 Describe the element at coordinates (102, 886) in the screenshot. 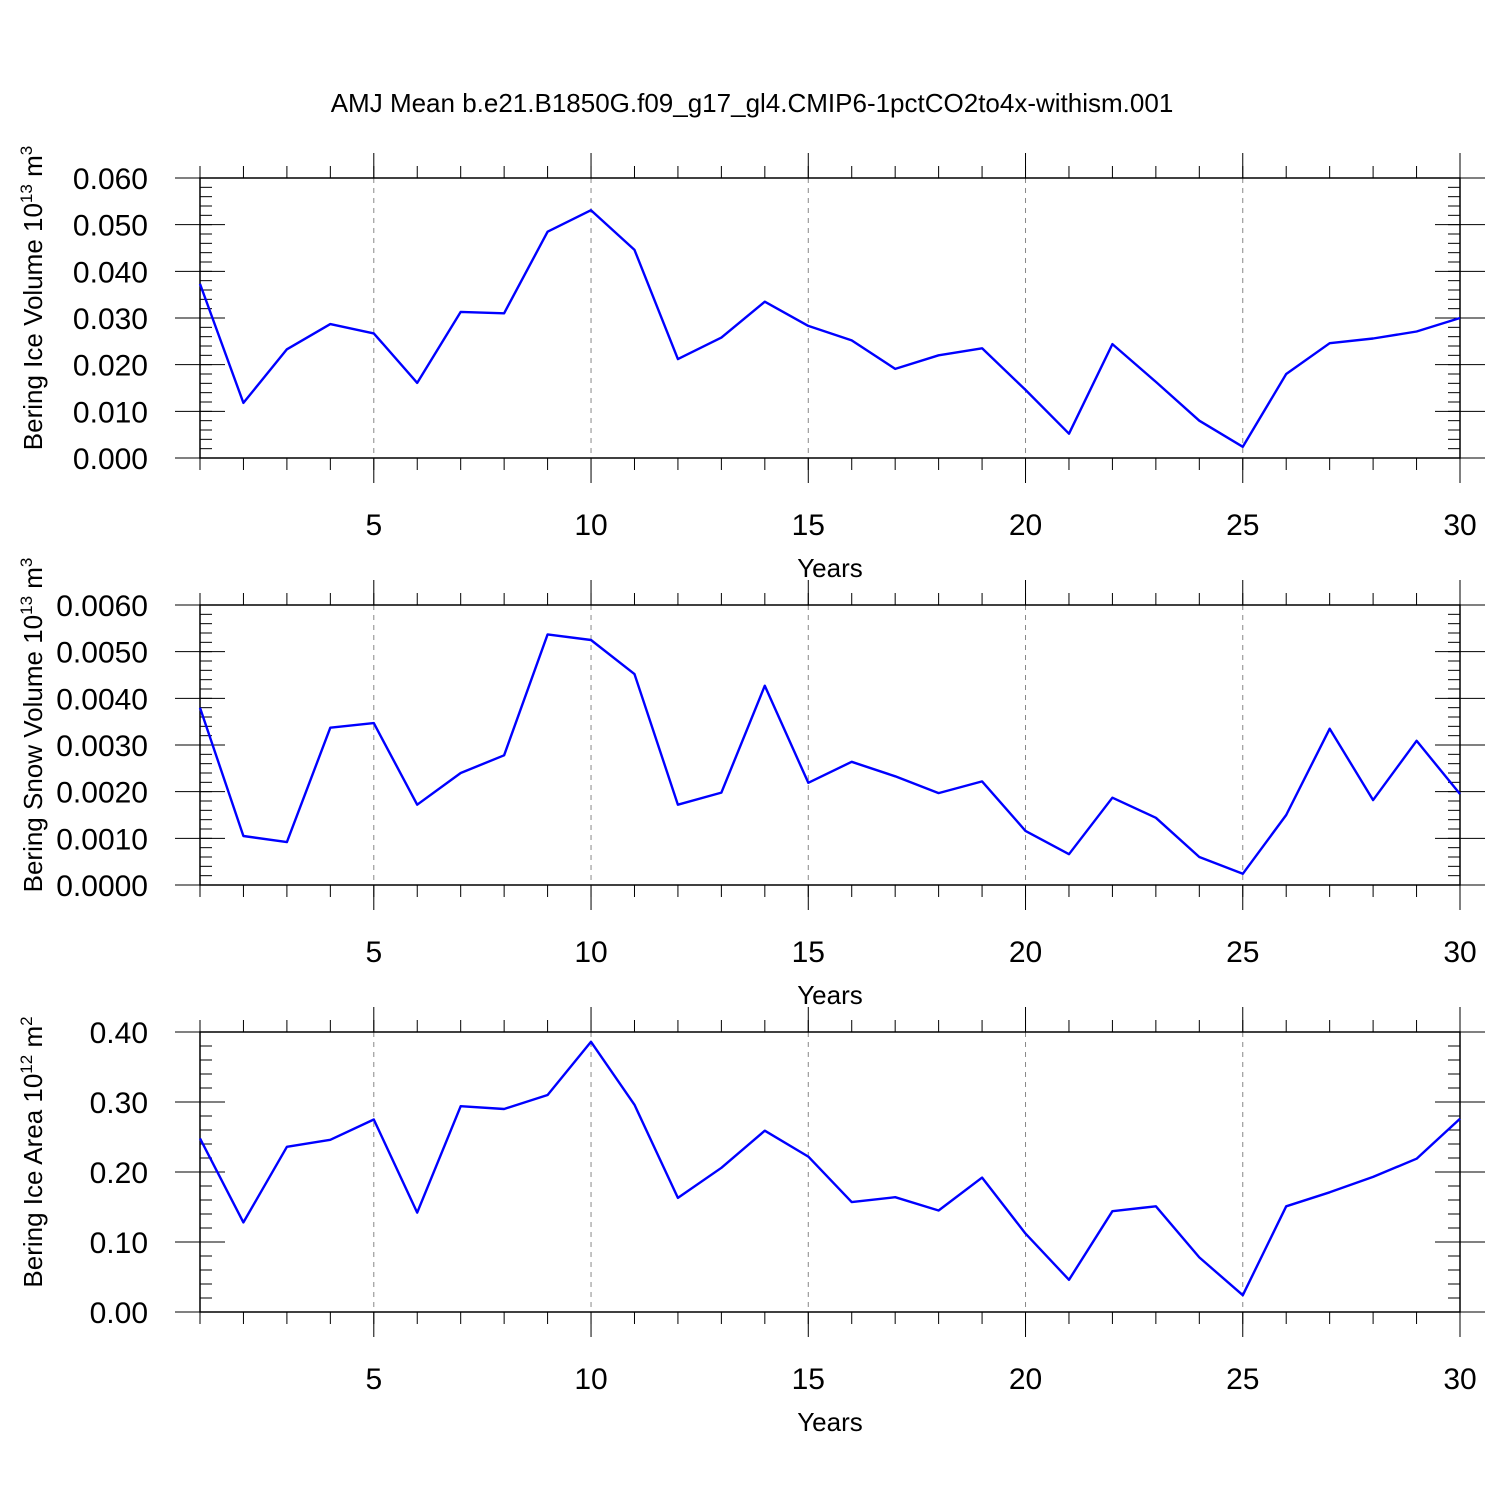

I see `chart-1-ytick-label: 0.0000` at that location.